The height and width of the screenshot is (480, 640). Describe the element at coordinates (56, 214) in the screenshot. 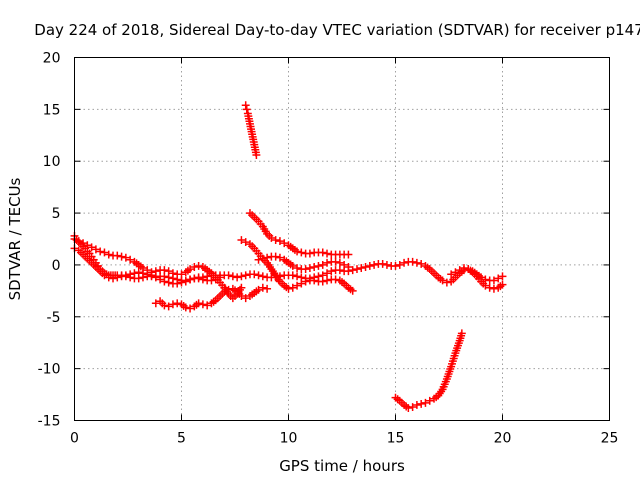

I see `y-tick-label: 5` at that location.